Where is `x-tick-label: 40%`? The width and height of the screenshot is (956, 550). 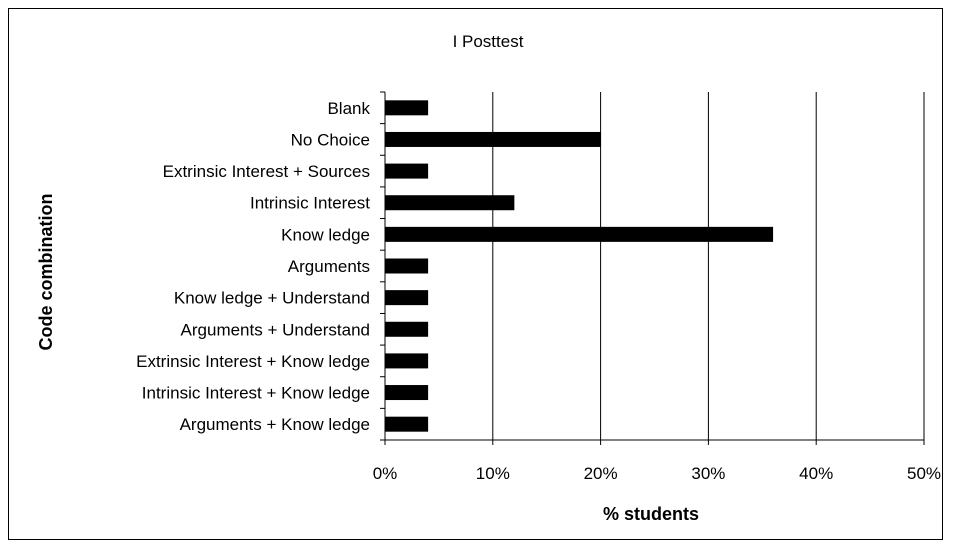 x-tick-label: 40% is located at coordinates (816, 473).